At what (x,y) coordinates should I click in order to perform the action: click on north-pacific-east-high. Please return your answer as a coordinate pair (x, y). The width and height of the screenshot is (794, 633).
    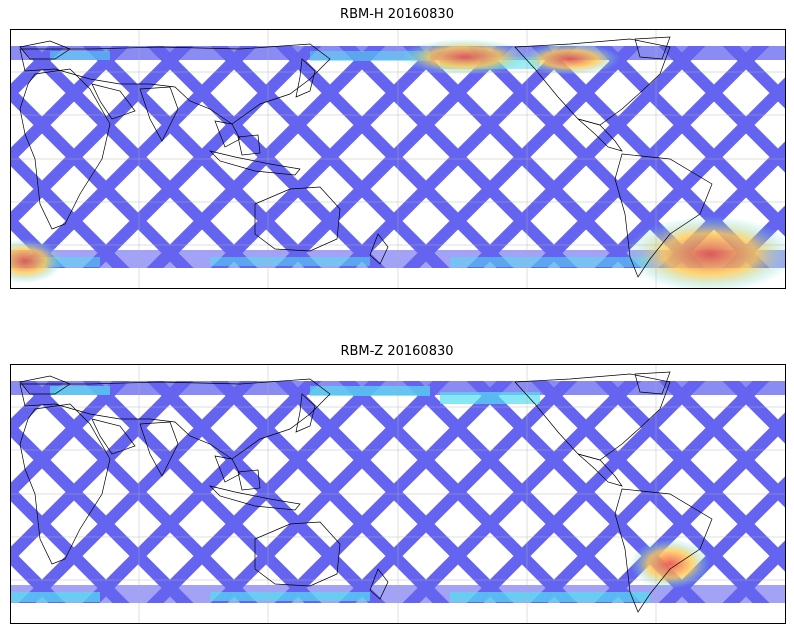
    Looking at the image, I should click on (465, 57).